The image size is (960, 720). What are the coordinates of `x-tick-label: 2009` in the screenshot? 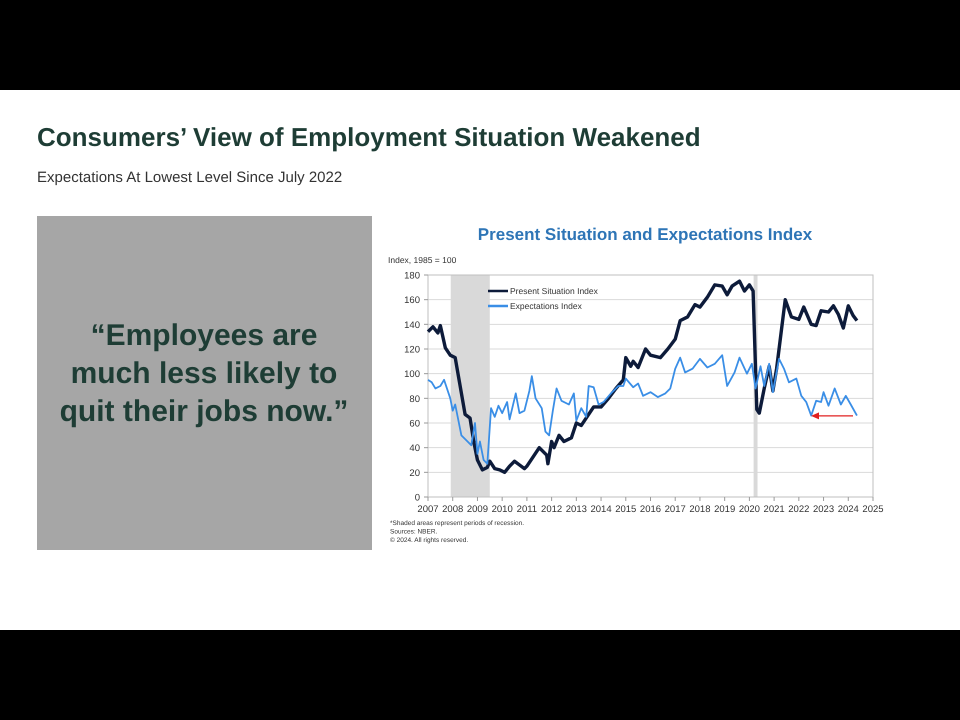 It's located at (477, 509).